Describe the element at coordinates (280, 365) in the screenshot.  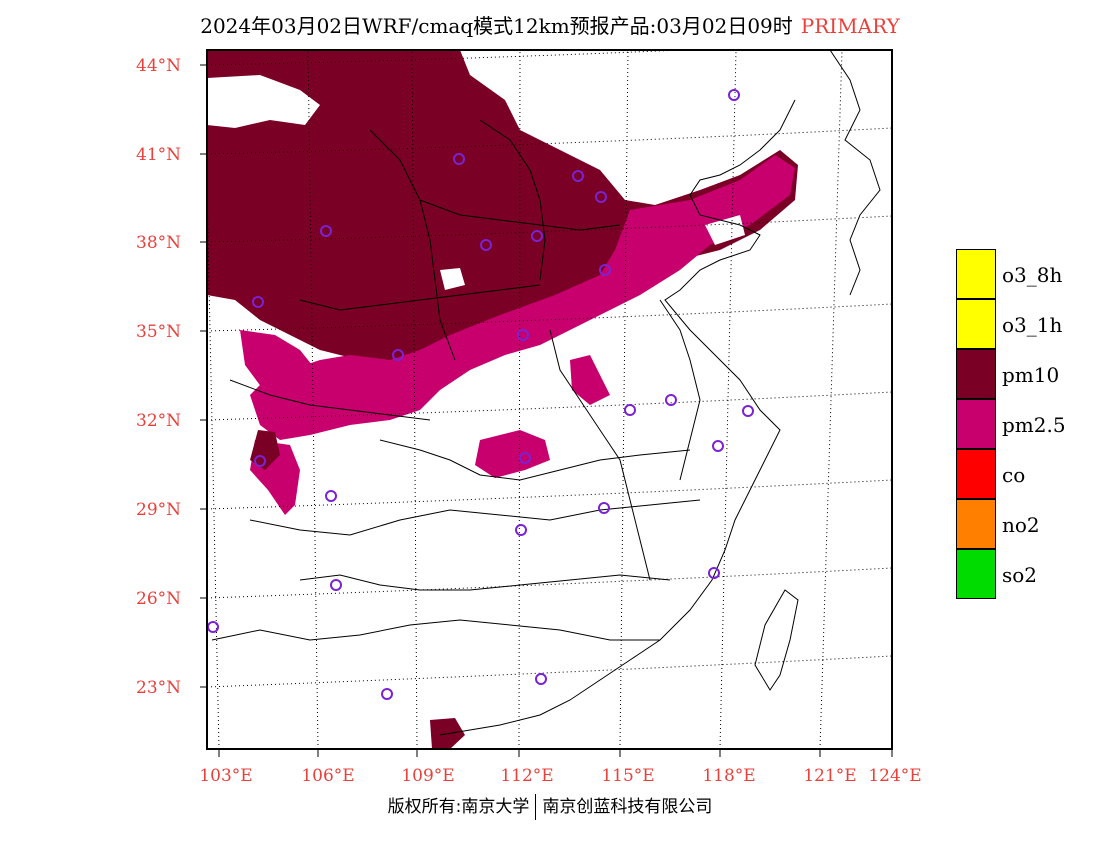
I see `pm25-region-sw` at that location.